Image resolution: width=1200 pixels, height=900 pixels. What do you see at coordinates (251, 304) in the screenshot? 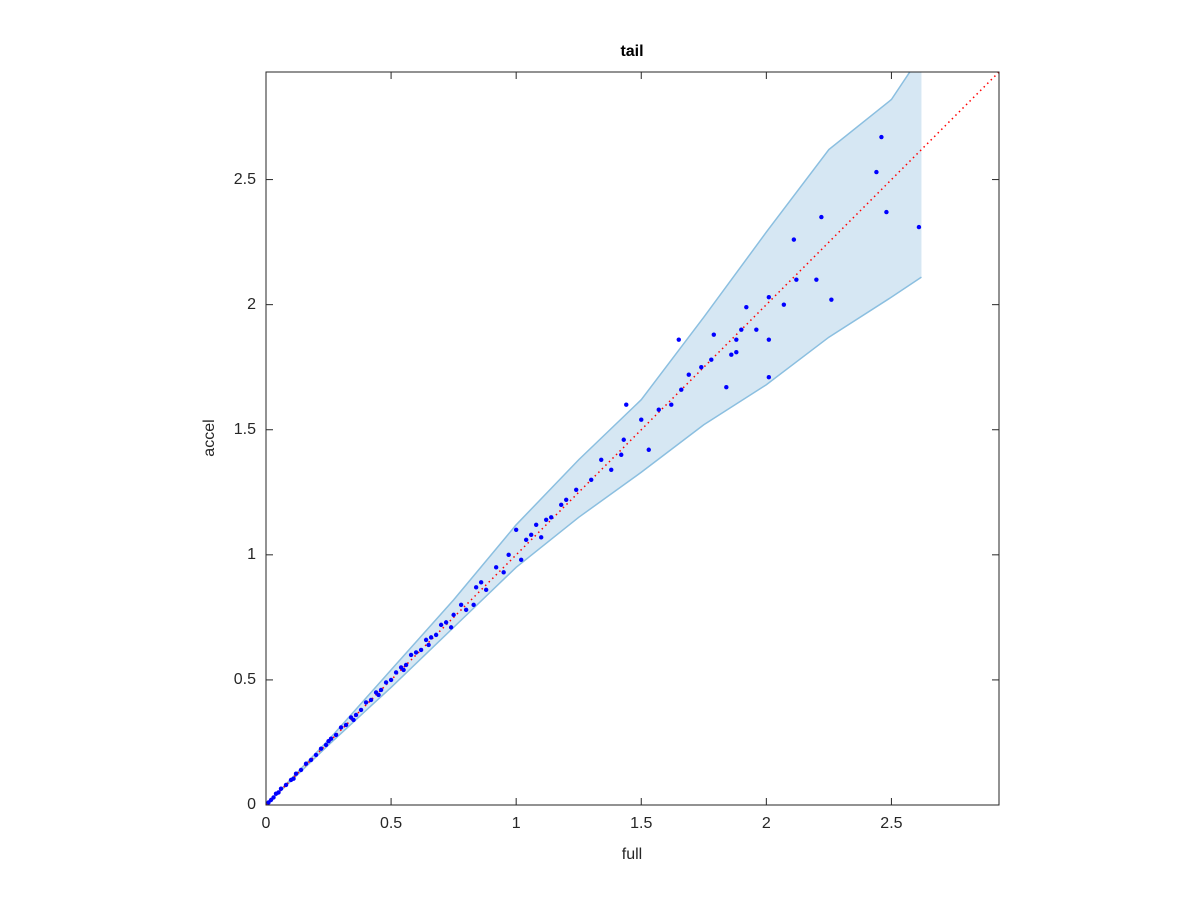
I see `y-tick-label: 2` at bounding box center [251, 304].